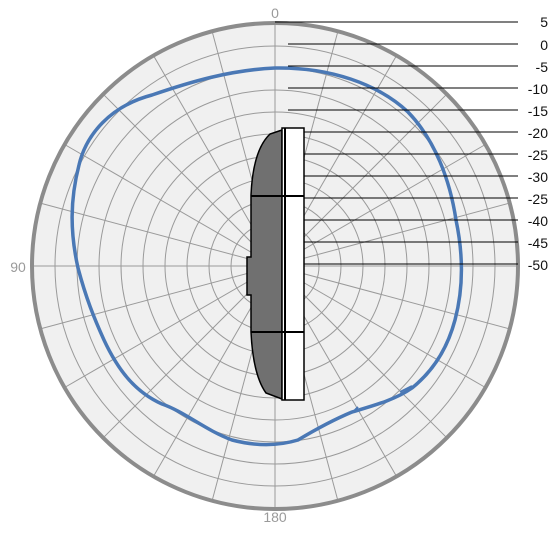 The width and height of the screenshot is (550, 534). What do you see at coordinates (538, 221) in the screenshot?
I see `scale-label: -40` at bounding box center [538, 221].